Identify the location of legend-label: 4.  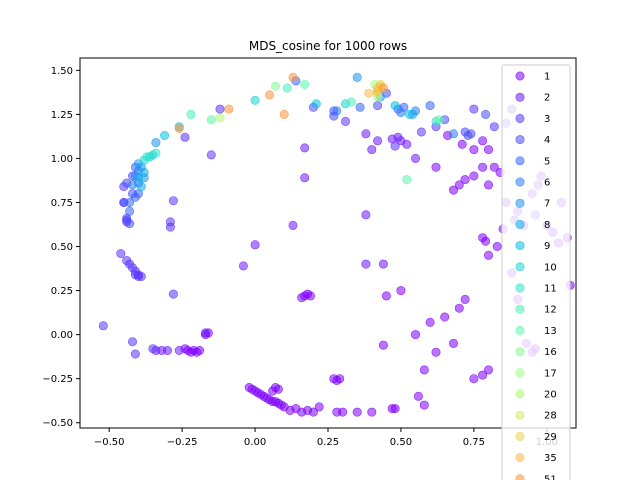
(547, 140).